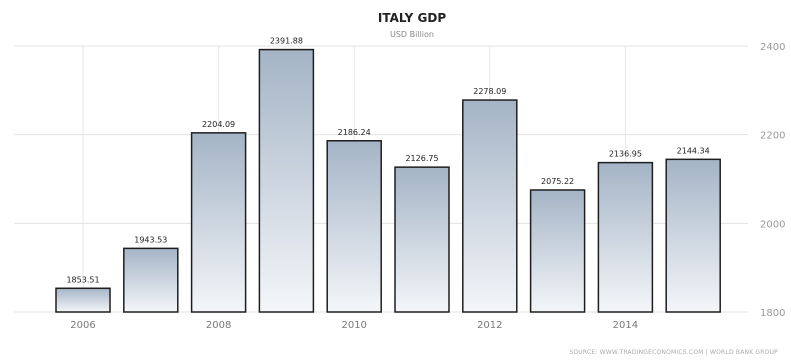  What do you see at coordinates (489, 91) in the screenshot?
I see `data-label-2012: 2278.09` at bounding box center [489, 91].